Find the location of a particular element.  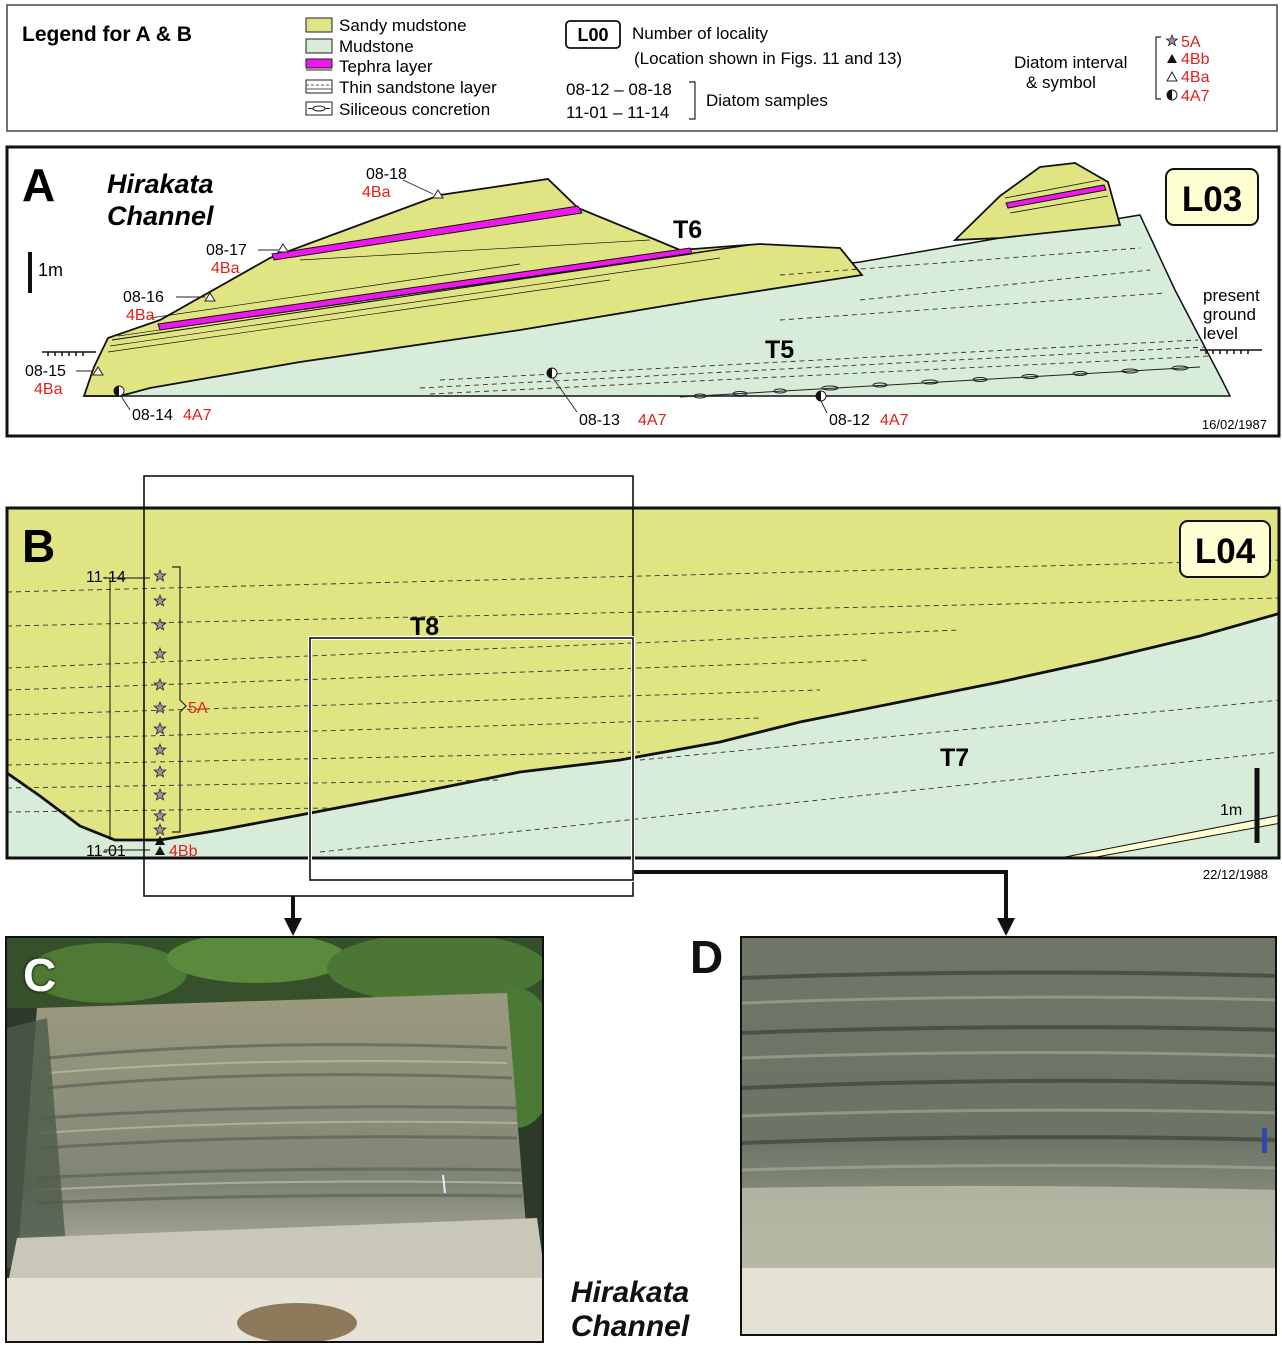

panel-a-scale: 1m is located at coordinates (50, 270).